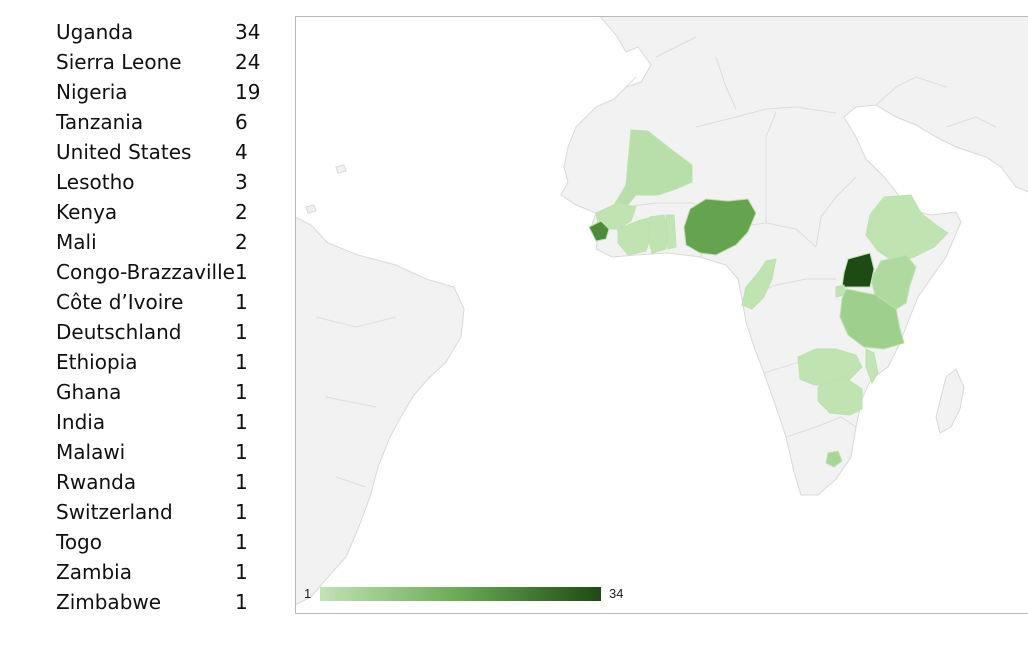  Describe the element at coordinates (671, 232) in the screenshot. I see `country-togo` at that location.